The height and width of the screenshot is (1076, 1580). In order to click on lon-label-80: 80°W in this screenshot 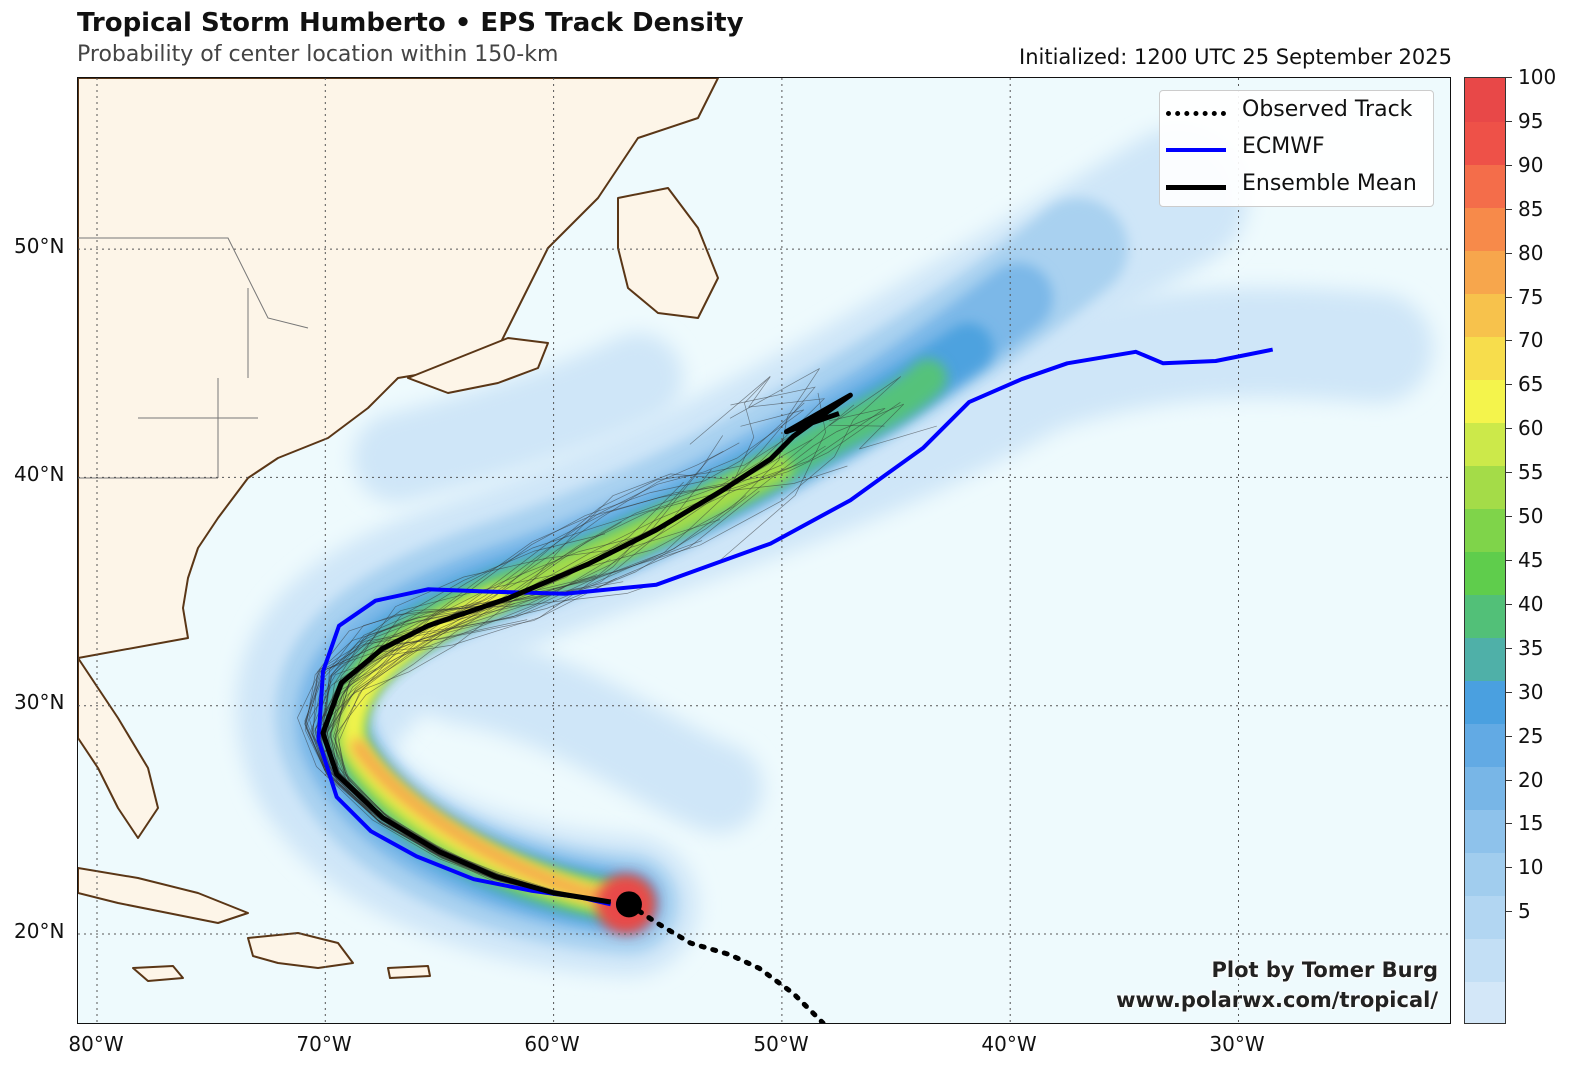, I will do `click(96, 1044)`.